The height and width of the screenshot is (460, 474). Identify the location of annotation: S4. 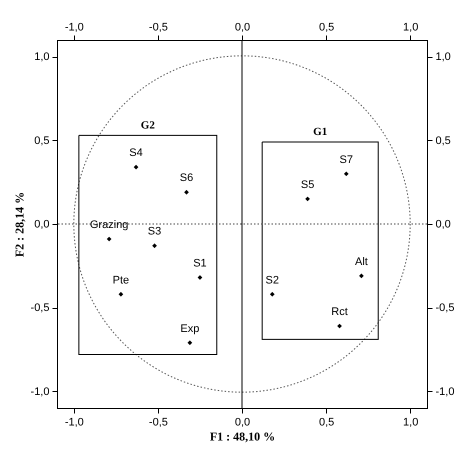
(136, 153).